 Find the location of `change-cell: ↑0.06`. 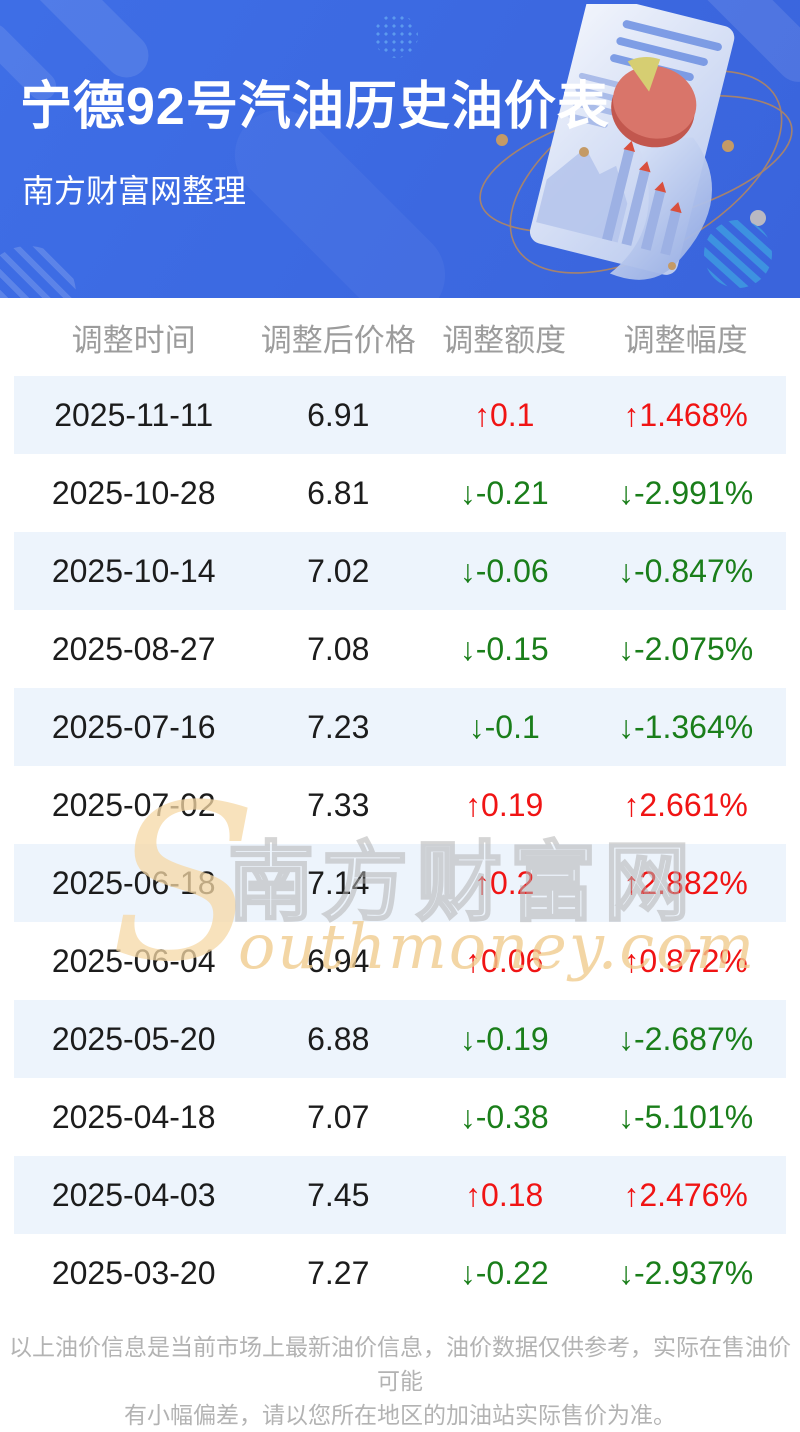

change-cell: ↑0.06 is located at coordinates (504, 960).